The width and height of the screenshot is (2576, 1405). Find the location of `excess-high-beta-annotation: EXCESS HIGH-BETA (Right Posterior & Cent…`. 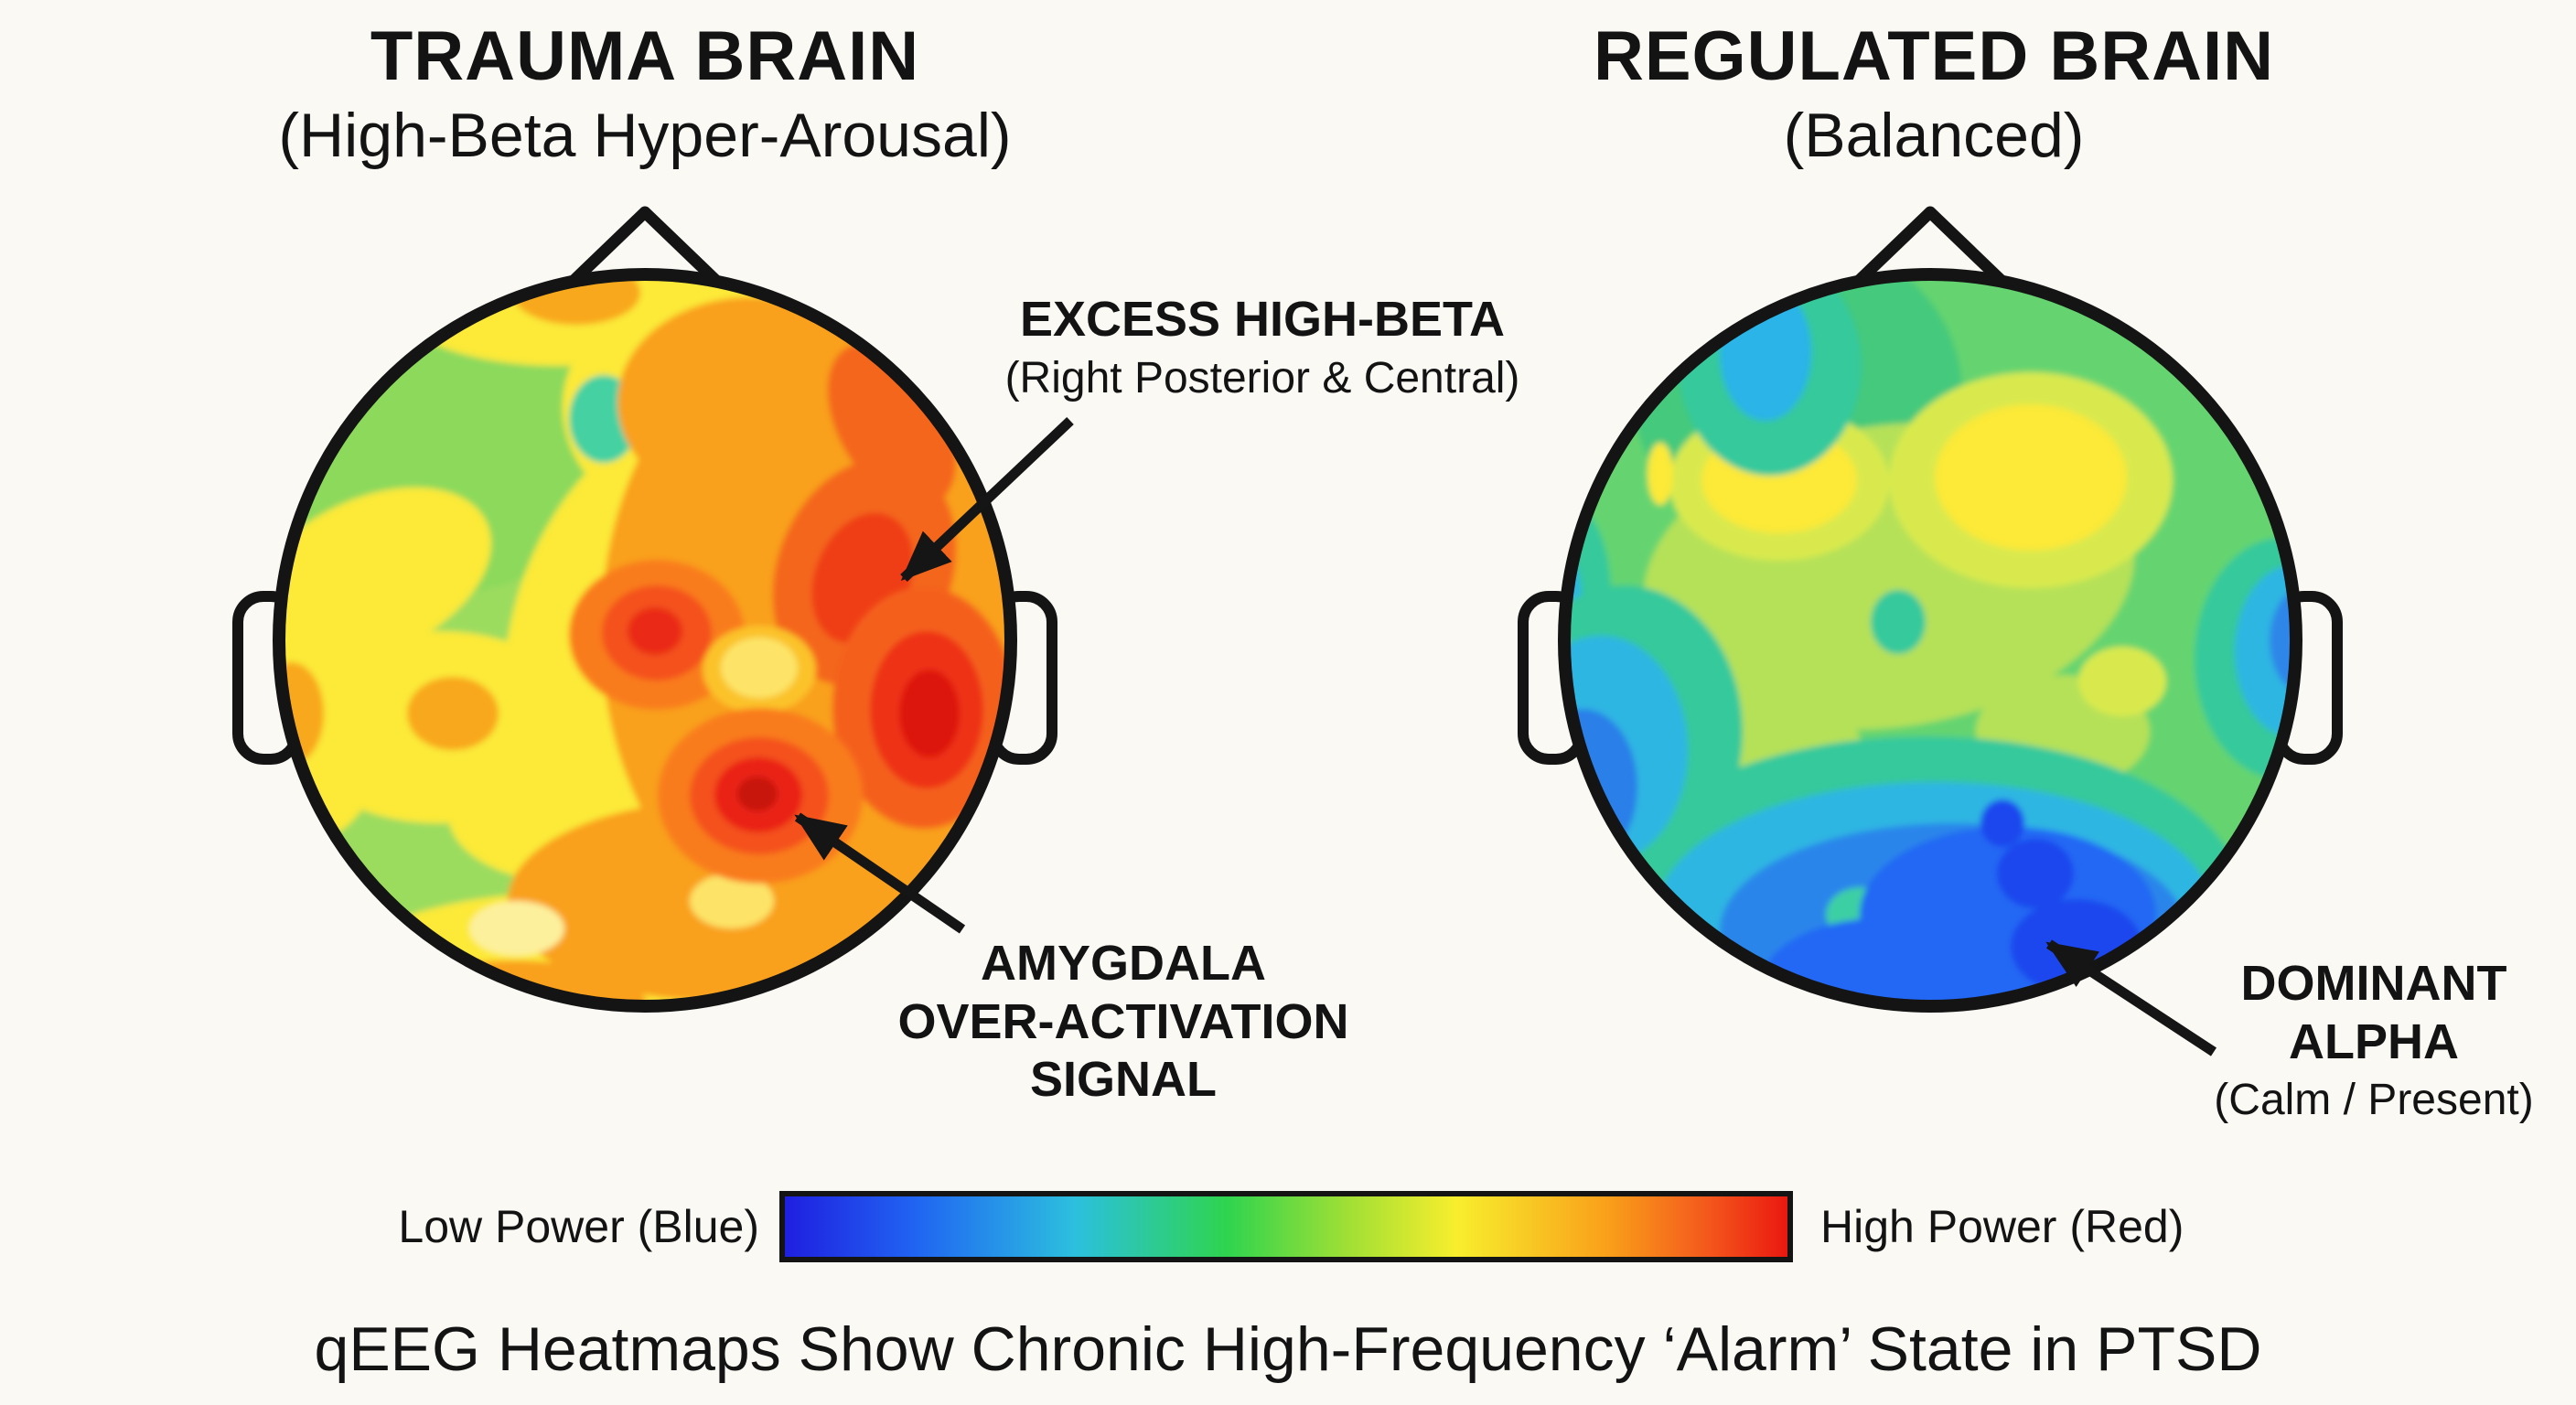

excess-high-beta-annotation: EXCESS HIGH-BETA (Right Posterior & Cent… is located at coordinates (1262, 347).